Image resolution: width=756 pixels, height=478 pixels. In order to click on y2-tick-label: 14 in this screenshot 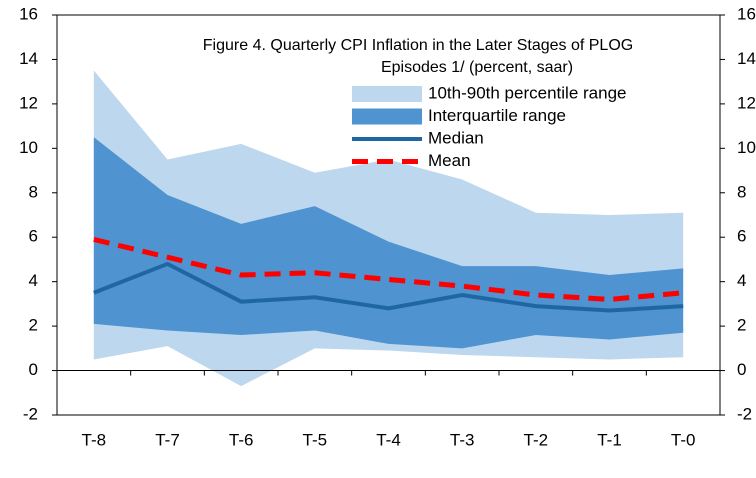, I will do `click(746, 58)`.